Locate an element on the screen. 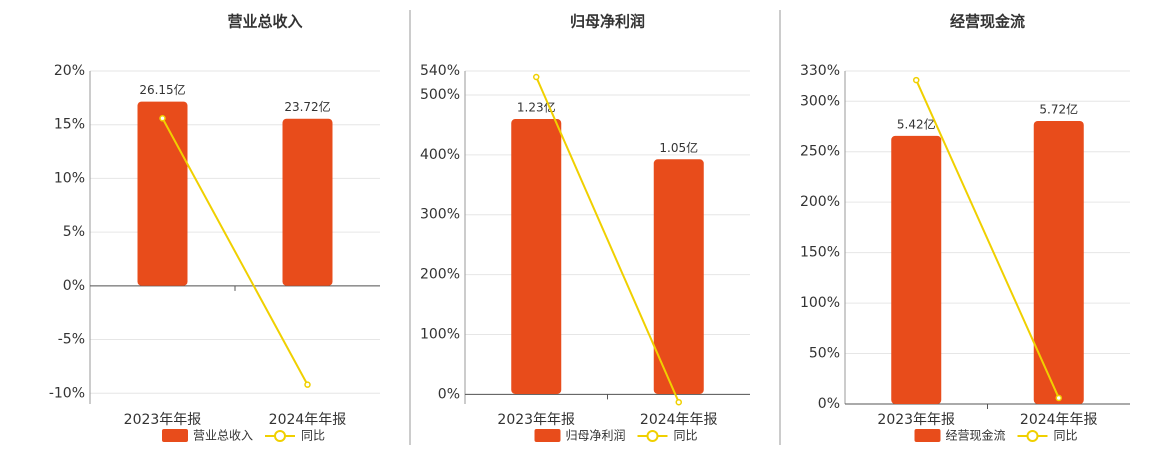 The image size is (1160, 450). y-tick-label: 5% is located at coordinates (74, 232).